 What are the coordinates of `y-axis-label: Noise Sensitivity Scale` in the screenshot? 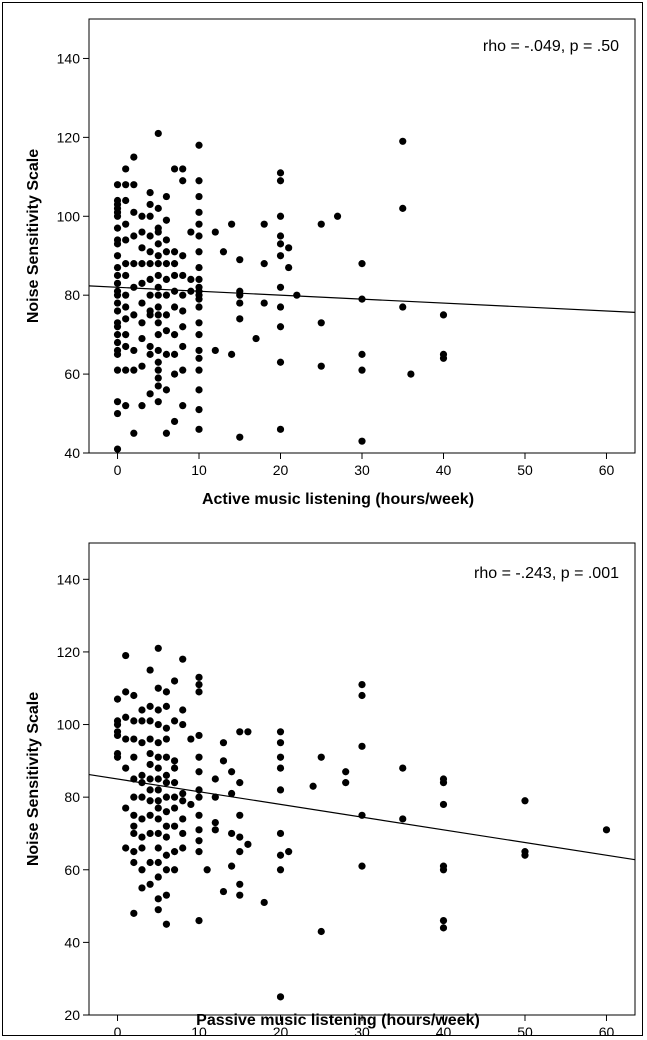 It's located at (33, 236).